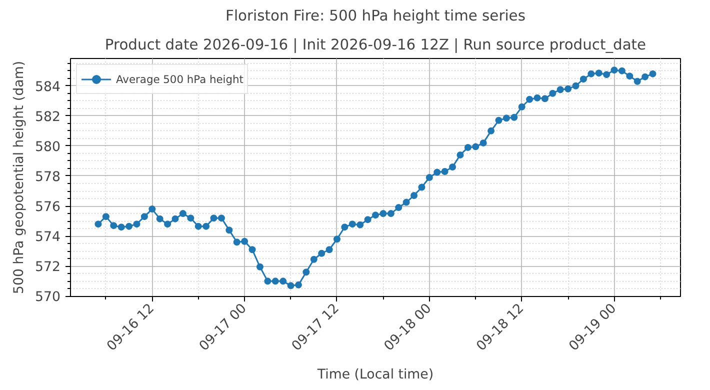 The width and height of the screenshot is (710, 390). Describe the element at coordinates (48, 238) in the screenshot. I see `y-tick-label: 574` at that location.